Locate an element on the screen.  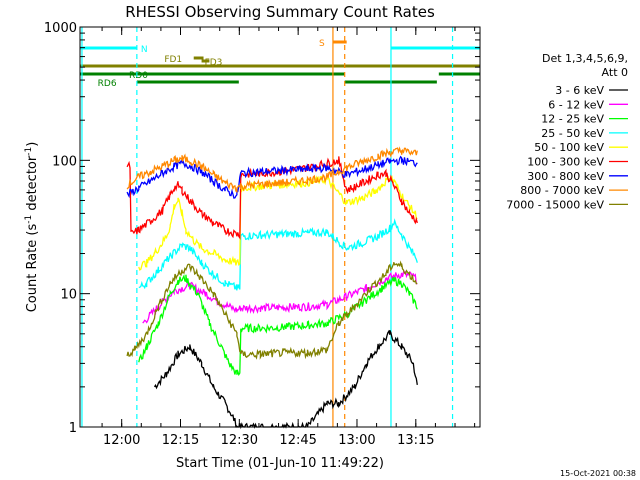
y-axis-label: Count Rate (s-1 detector-1) is located at coordinates (32, 227).